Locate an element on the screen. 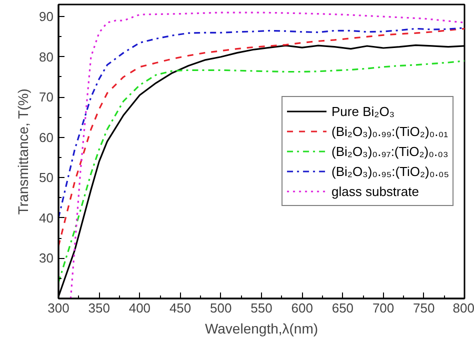 The height and width of the screenshot is (346, 474). x-tick-label: 600 is located at coordinates (302, 308).